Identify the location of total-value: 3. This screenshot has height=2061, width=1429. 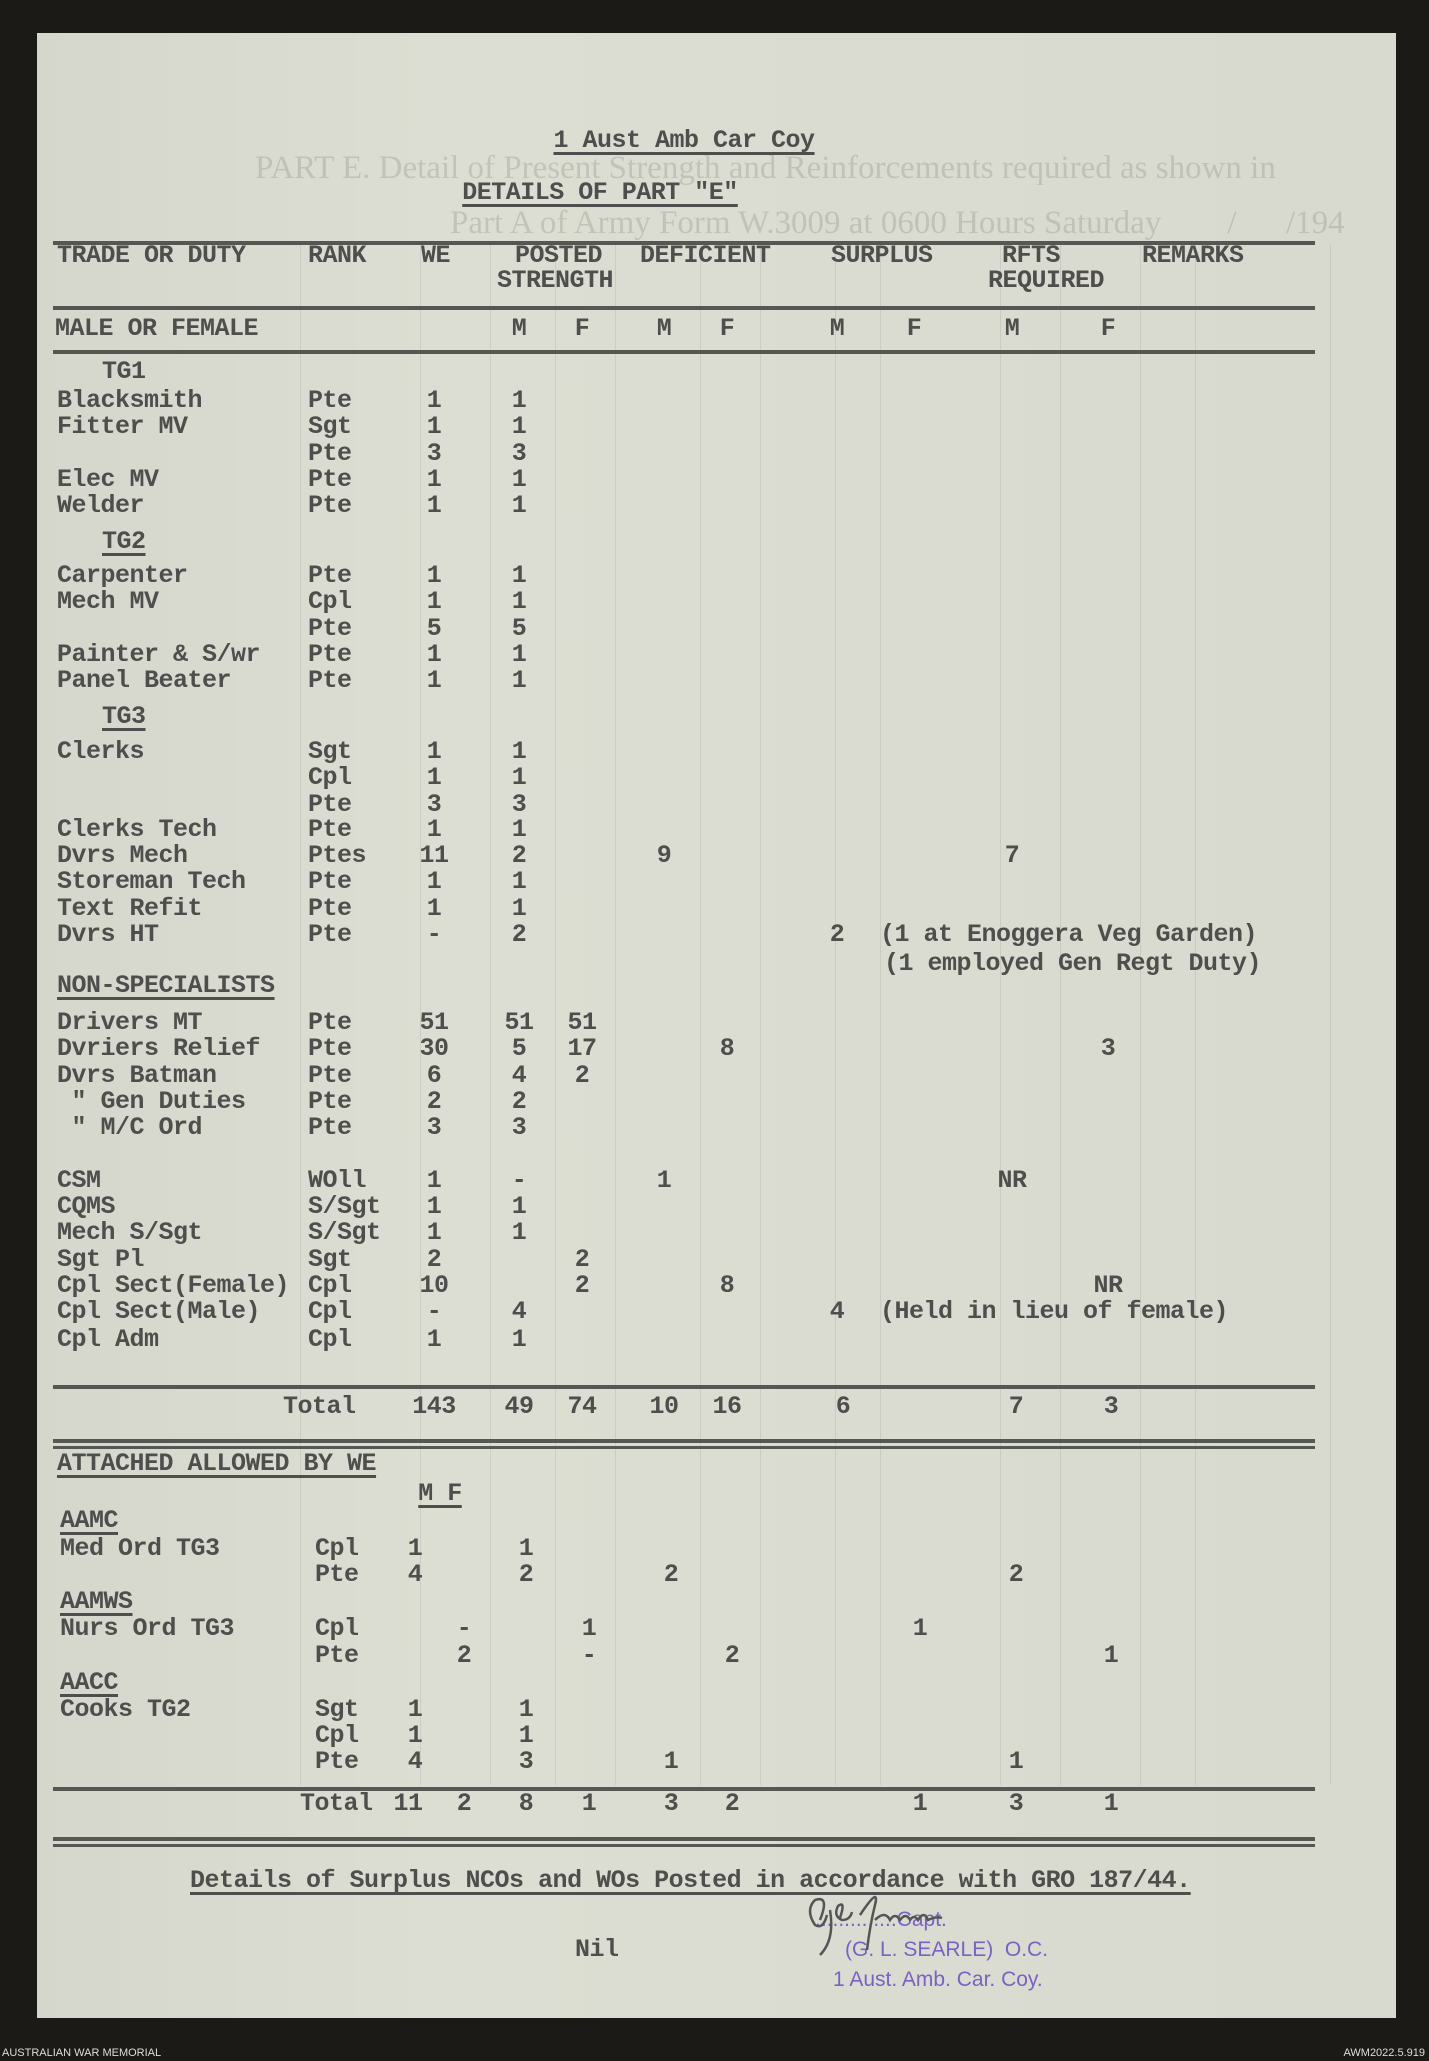
(1111, 1406).